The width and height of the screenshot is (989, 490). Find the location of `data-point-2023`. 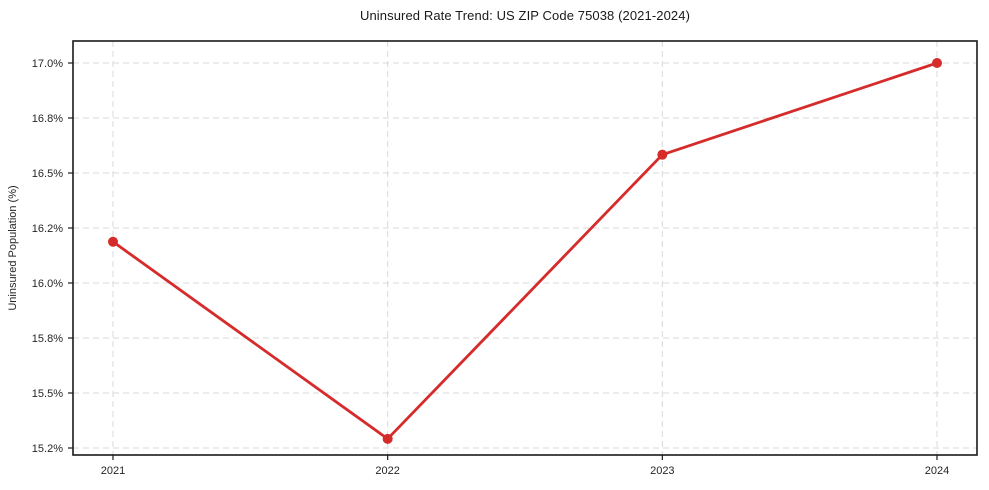

data-point-2023 is located at coordinates (662, 154).